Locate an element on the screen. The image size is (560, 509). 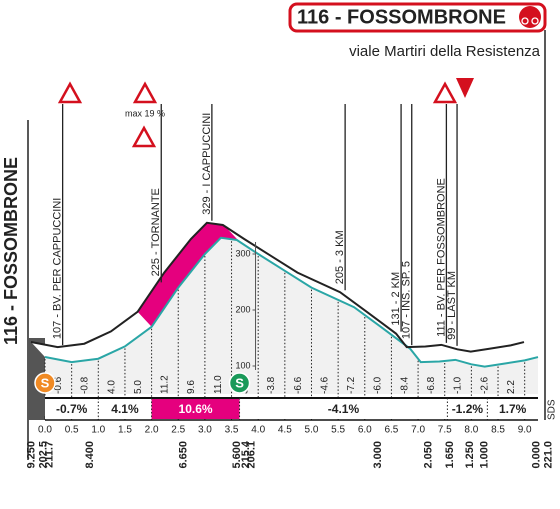
gradient-label: 4.1% is located at coordinates (125, 409).